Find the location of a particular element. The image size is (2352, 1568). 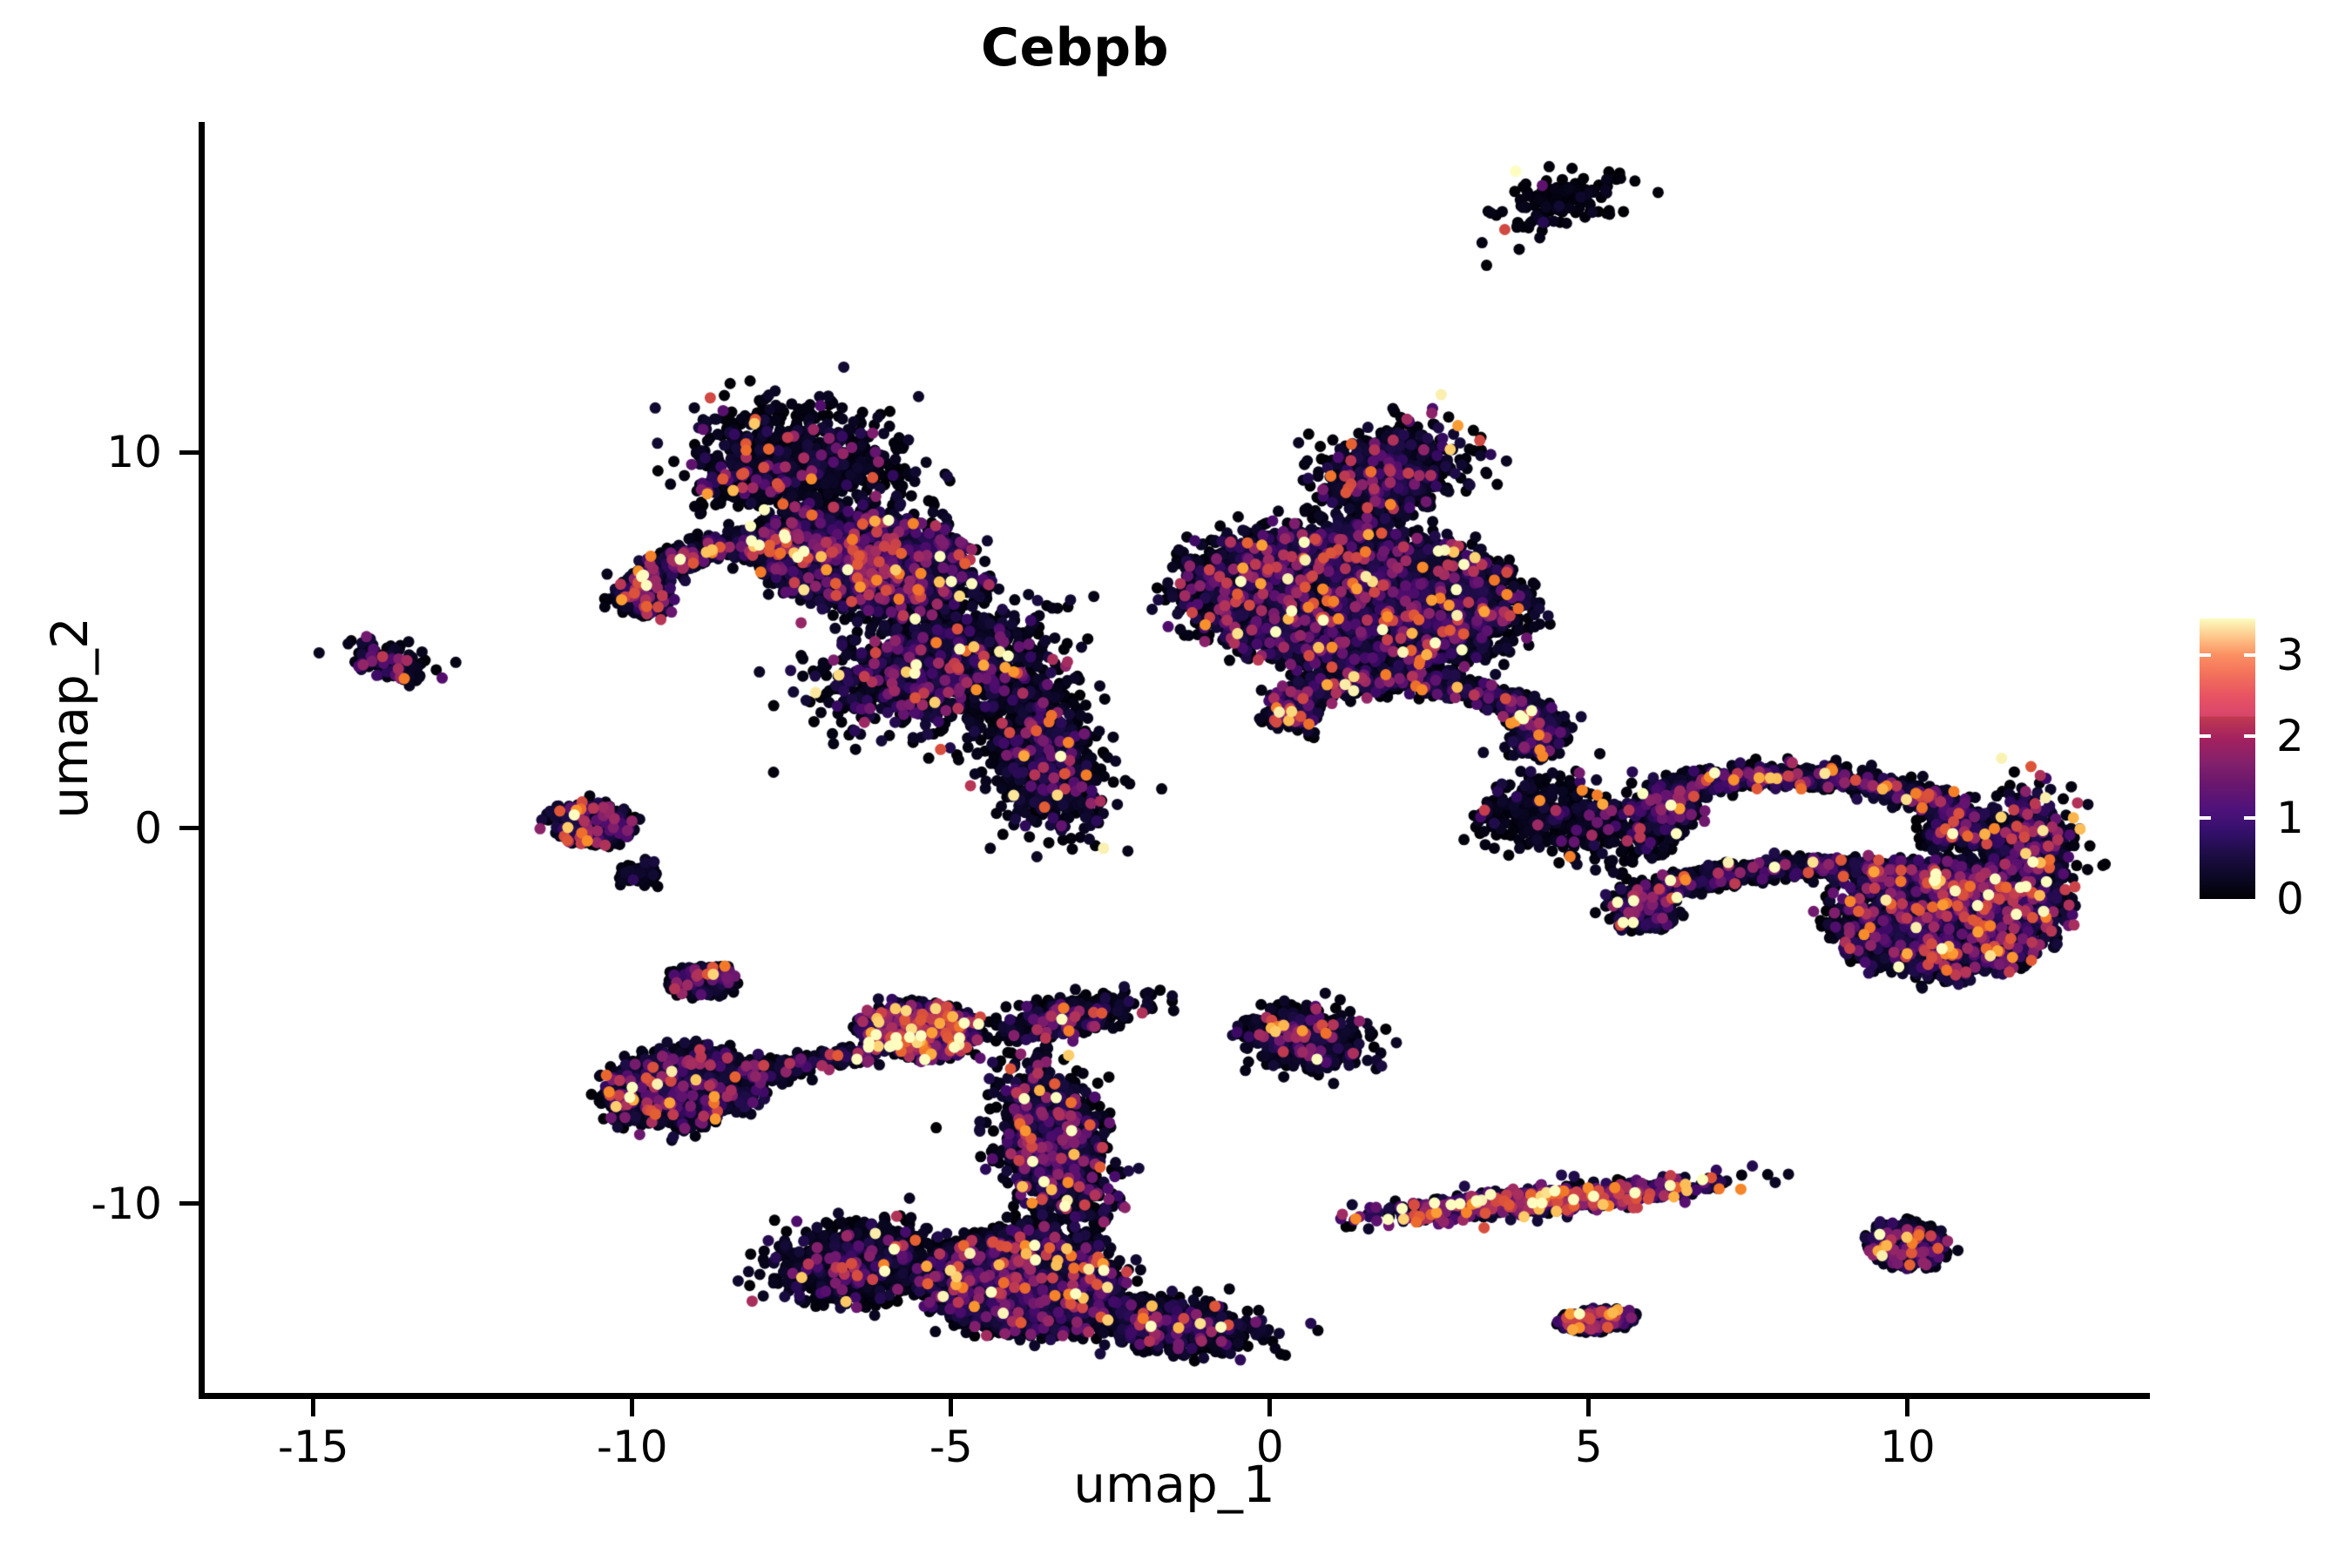

x-tick-label: 0 is located at coordinates (1270, 1447).